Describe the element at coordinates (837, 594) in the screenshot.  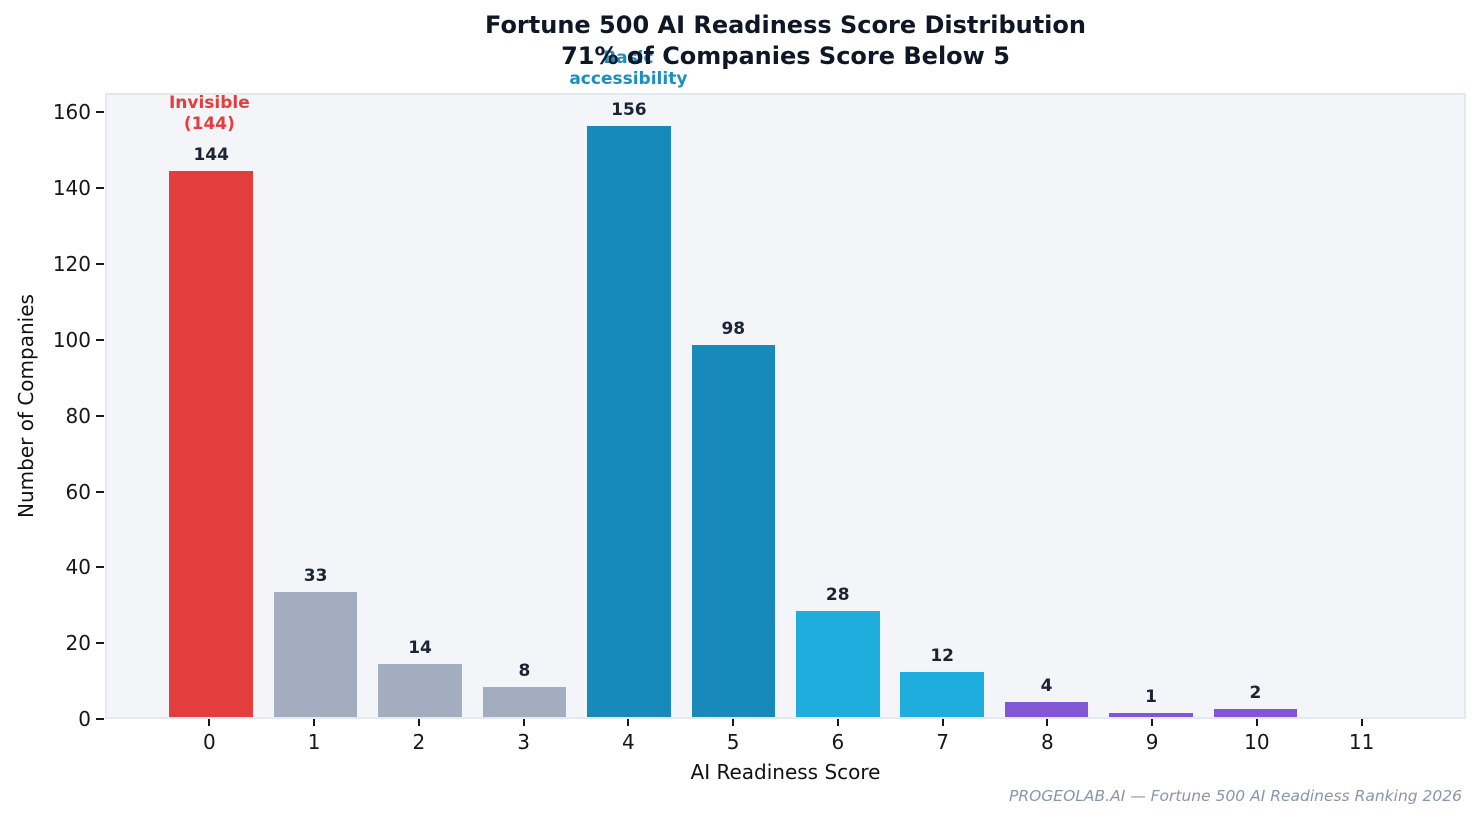
I see `bar-value-label: 28` at that location.